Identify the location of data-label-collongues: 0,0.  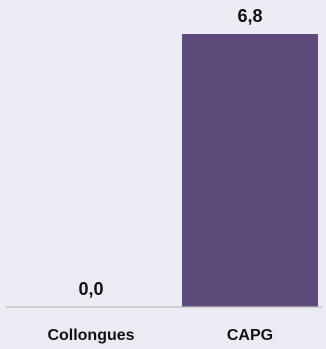
(90, 289).